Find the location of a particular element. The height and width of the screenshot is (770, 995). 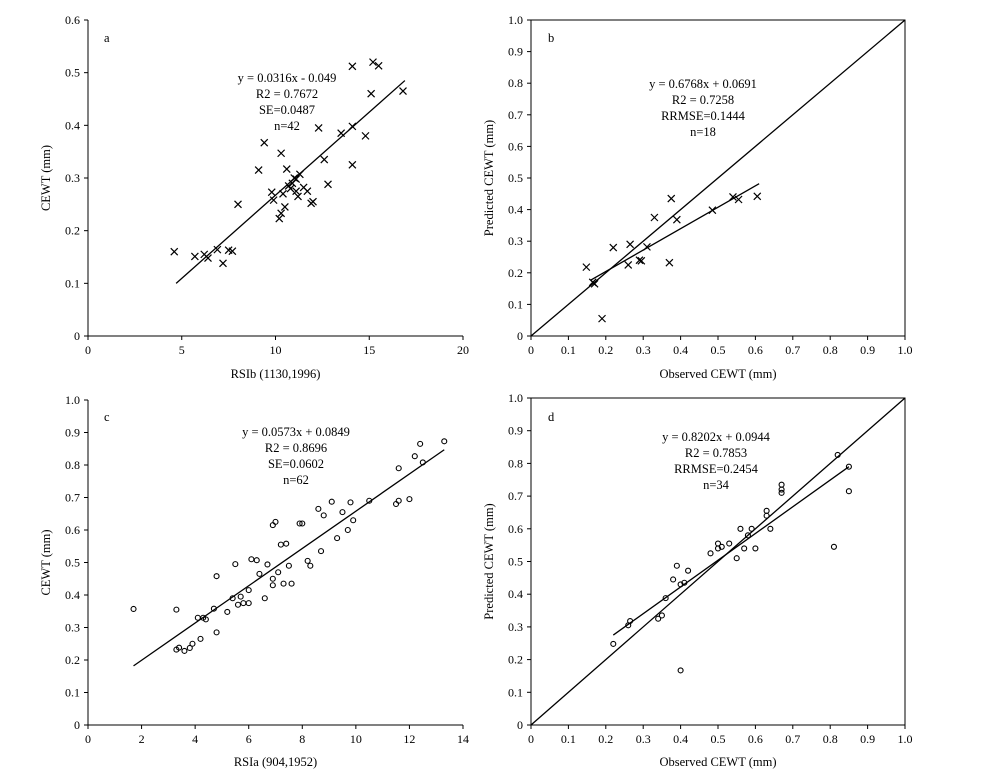

equation-line: R2 = 0.8696 is located at coordinates (296, 448).